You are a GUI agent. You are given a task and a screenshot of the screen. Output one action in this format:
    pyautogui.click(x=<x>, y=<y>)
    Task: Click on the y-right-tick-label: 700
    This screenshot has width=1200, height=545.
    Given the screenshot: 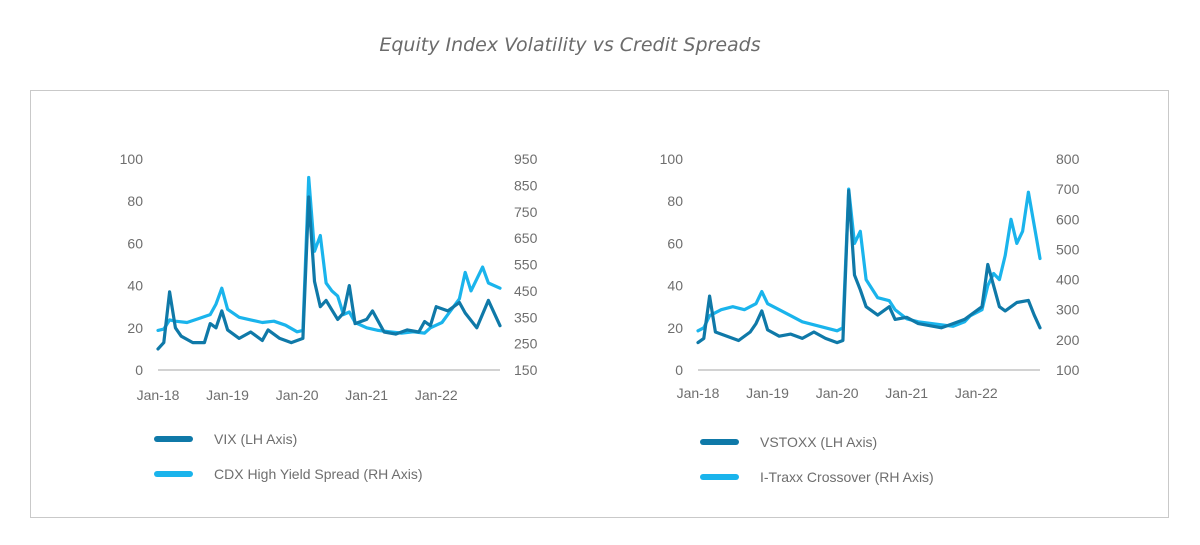 What is the action you would take?
    pyautogui.click(x=1068, y=189)
    